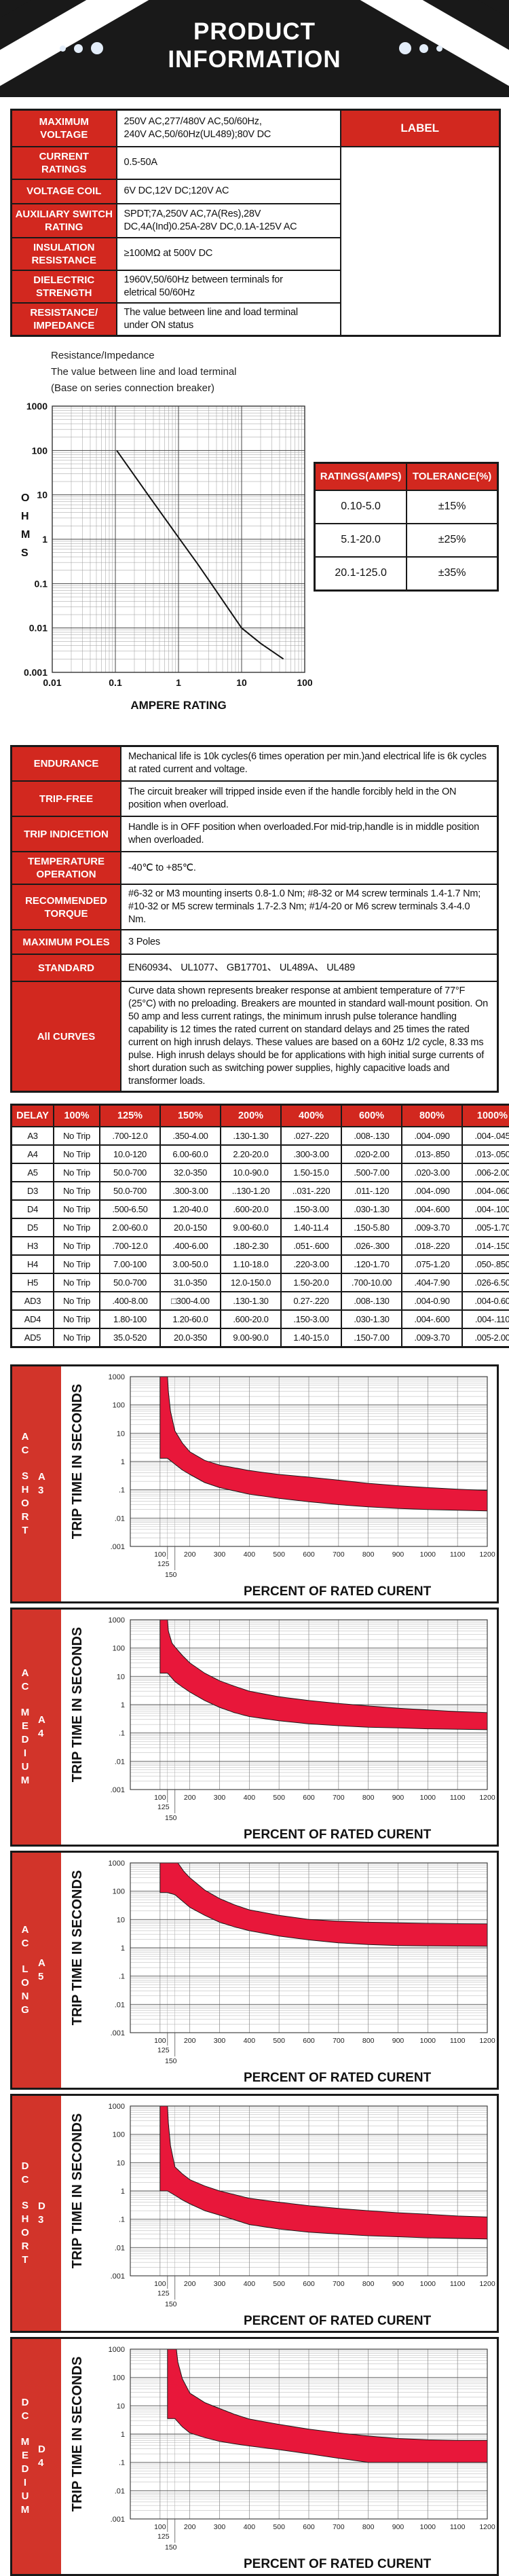 This screenshot has height=2576, width=509. What do you see at coordinates (25, 2233) in the screenshot?
I see `sidebar-letter: O` at bounding box center [25, 2233].